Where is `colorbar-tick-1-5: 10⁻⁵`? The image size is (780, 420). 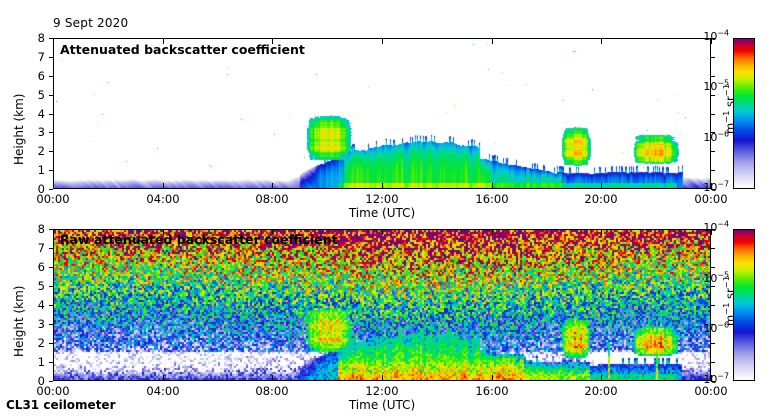 colorbar-tick-1-5: 10⁻⁵ is located at coordinates (716, 277).